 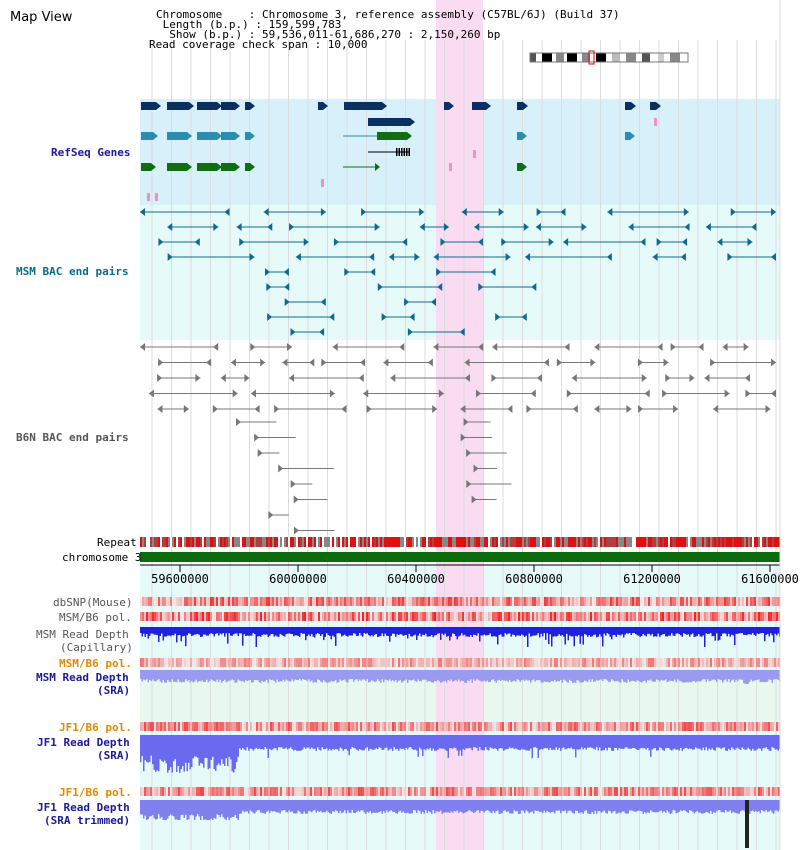 What do you see at coordinates (658, 106) in the screenshot?
I see `gene-arrow` at bounding box center [658, 106].